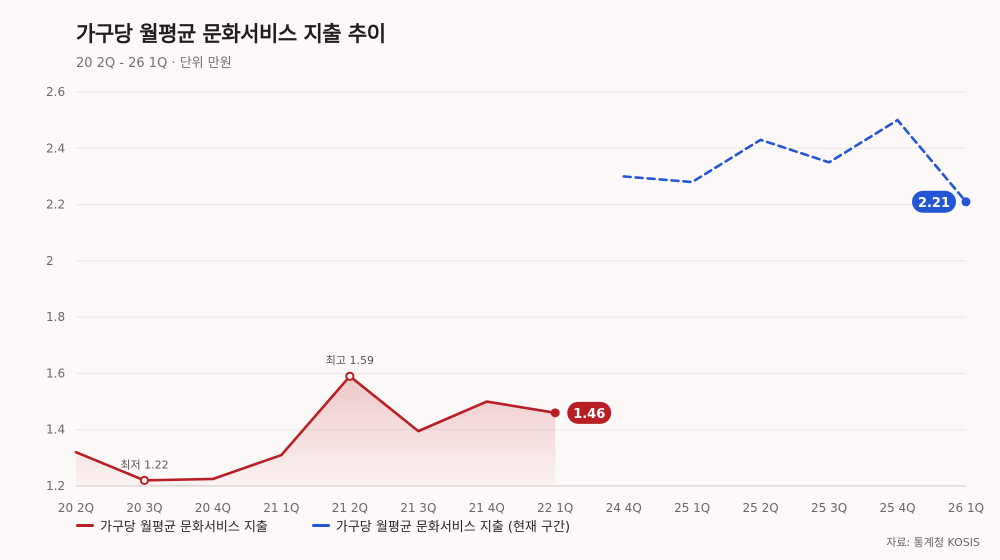  Describe the element at coordinates (231, 34) in the screenshot. I see `chart-title: 가구당 월평균 문화서비스 지출 추이` at that location.